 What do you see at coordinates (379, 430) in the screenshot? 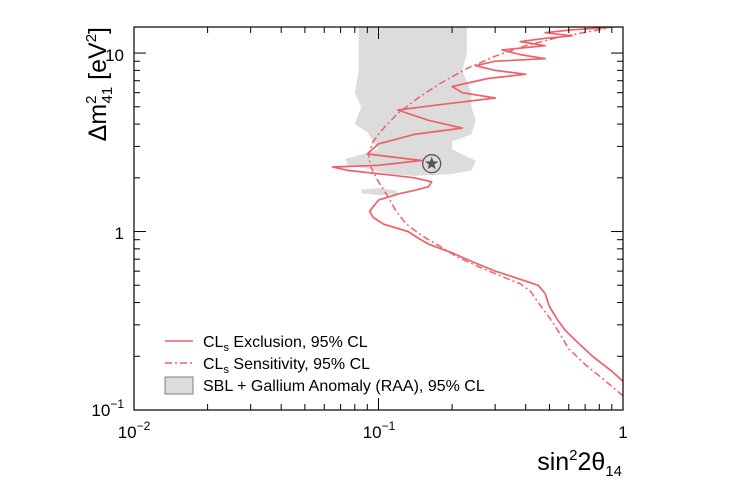
I see `x-tick-label-1: 10⁻¹` at bounding box center [379, 430].